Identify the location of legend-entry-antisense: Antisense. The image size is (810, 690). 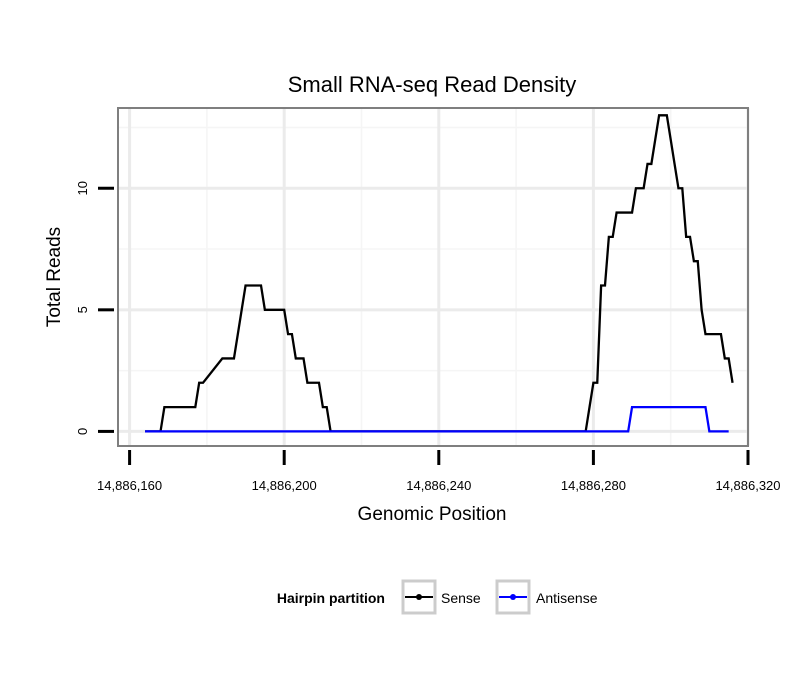
(546, 597).